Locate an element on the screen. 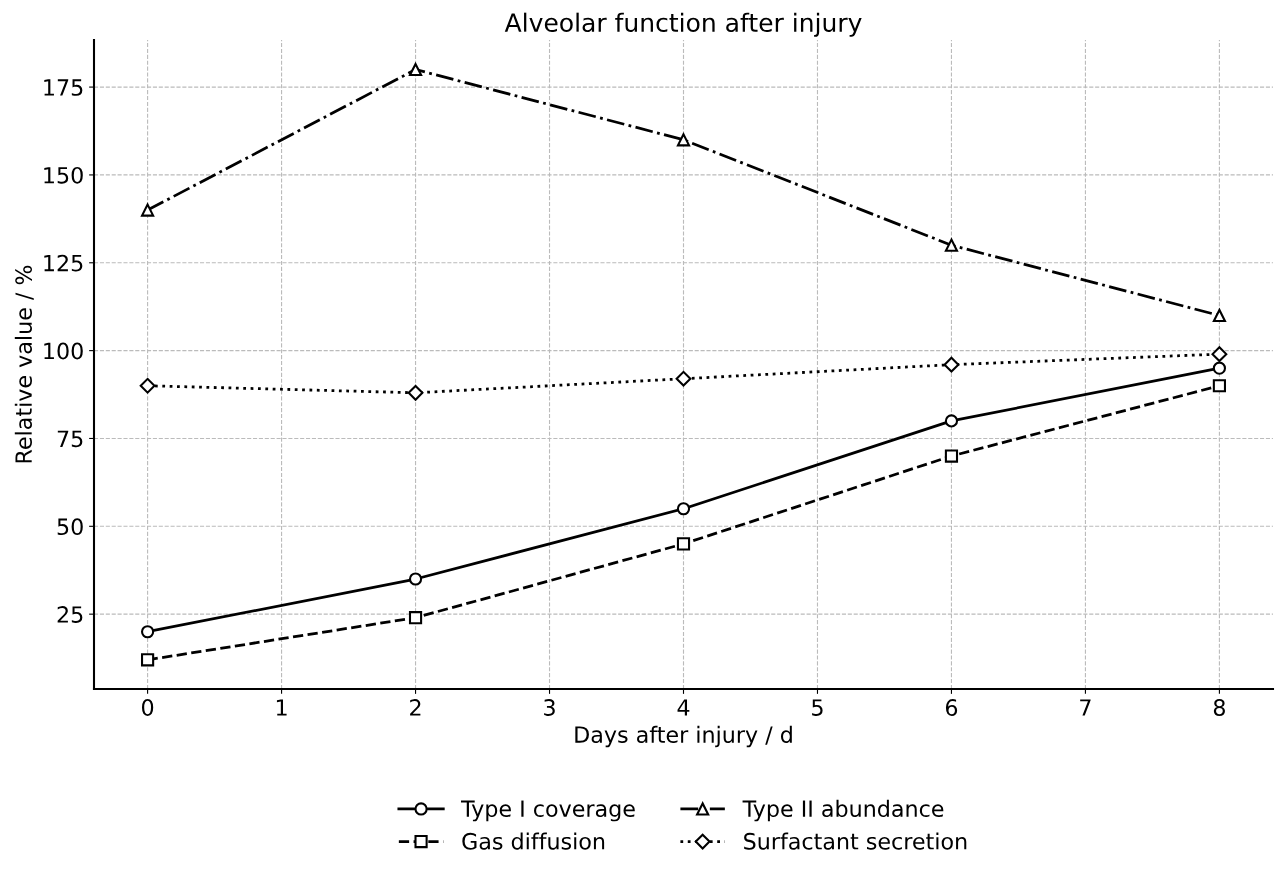 The width and height of the screenshot is (1280, 880). x-tick-label: 4 is located at coordinates (683, 707).